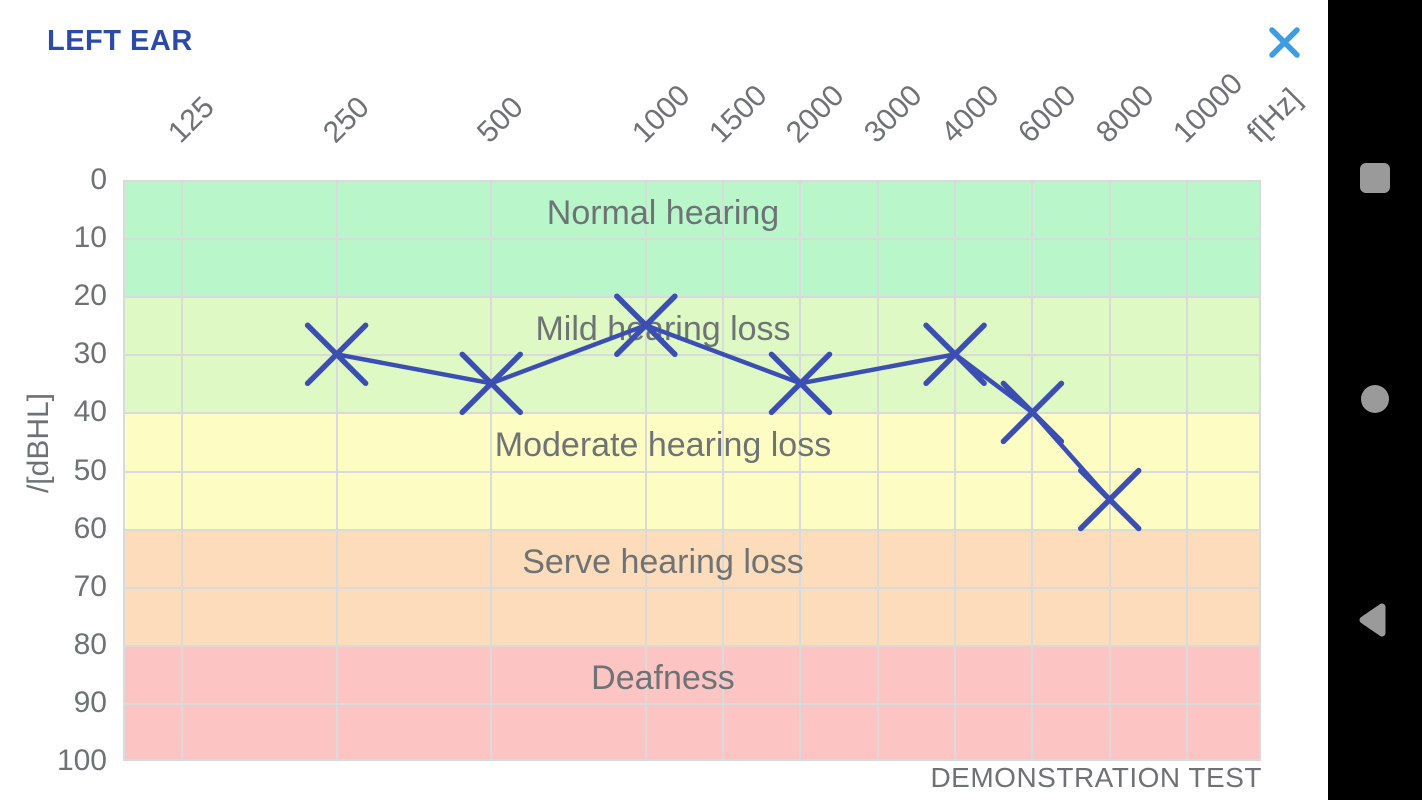 The height and width of the screenshot is (800, 1422). I want to click on recents-button, so click(1375, 178).